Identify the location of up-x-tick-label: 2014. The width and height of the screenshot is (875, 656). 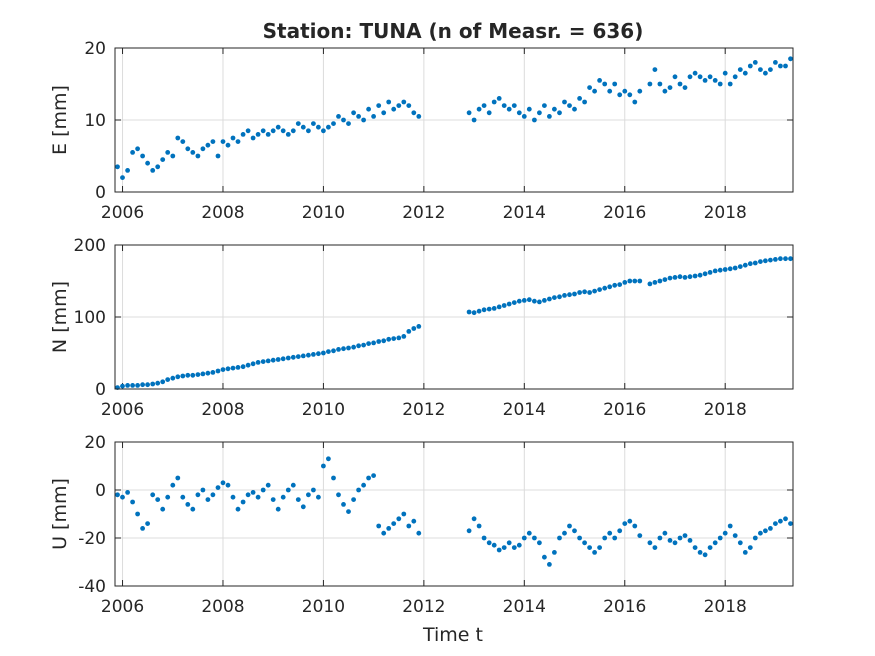
(524, 607).